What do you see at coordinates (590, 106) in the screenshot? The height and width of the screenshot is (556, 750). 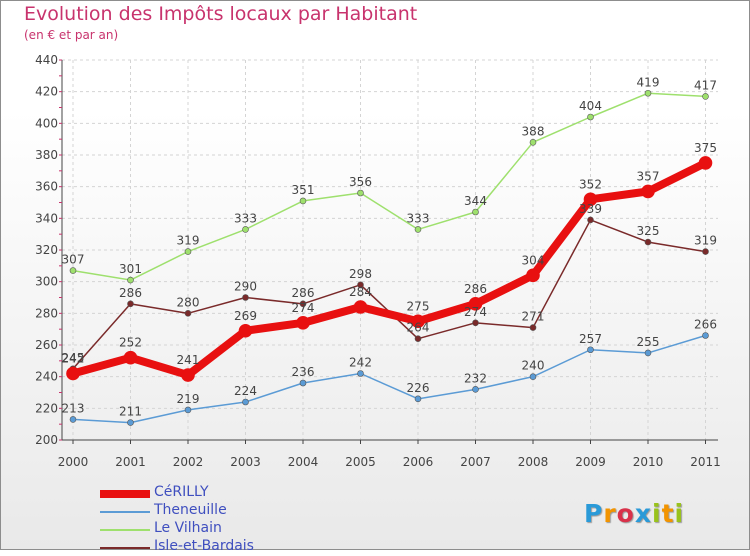 I see `data-label: 404` at bounding box center [590, 106].